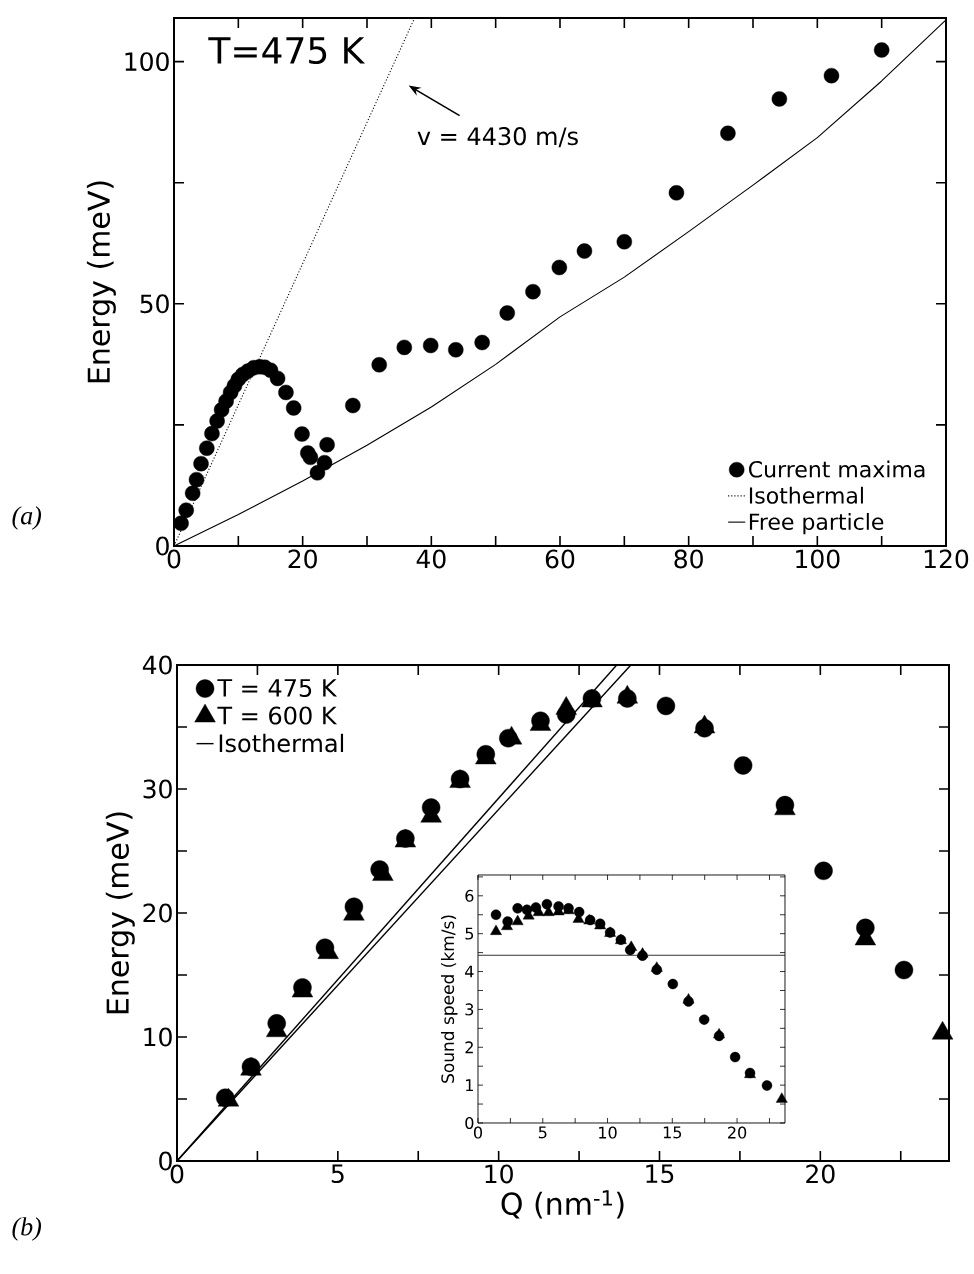  I want to click on y-tick-label: 5, so click(469, 933).